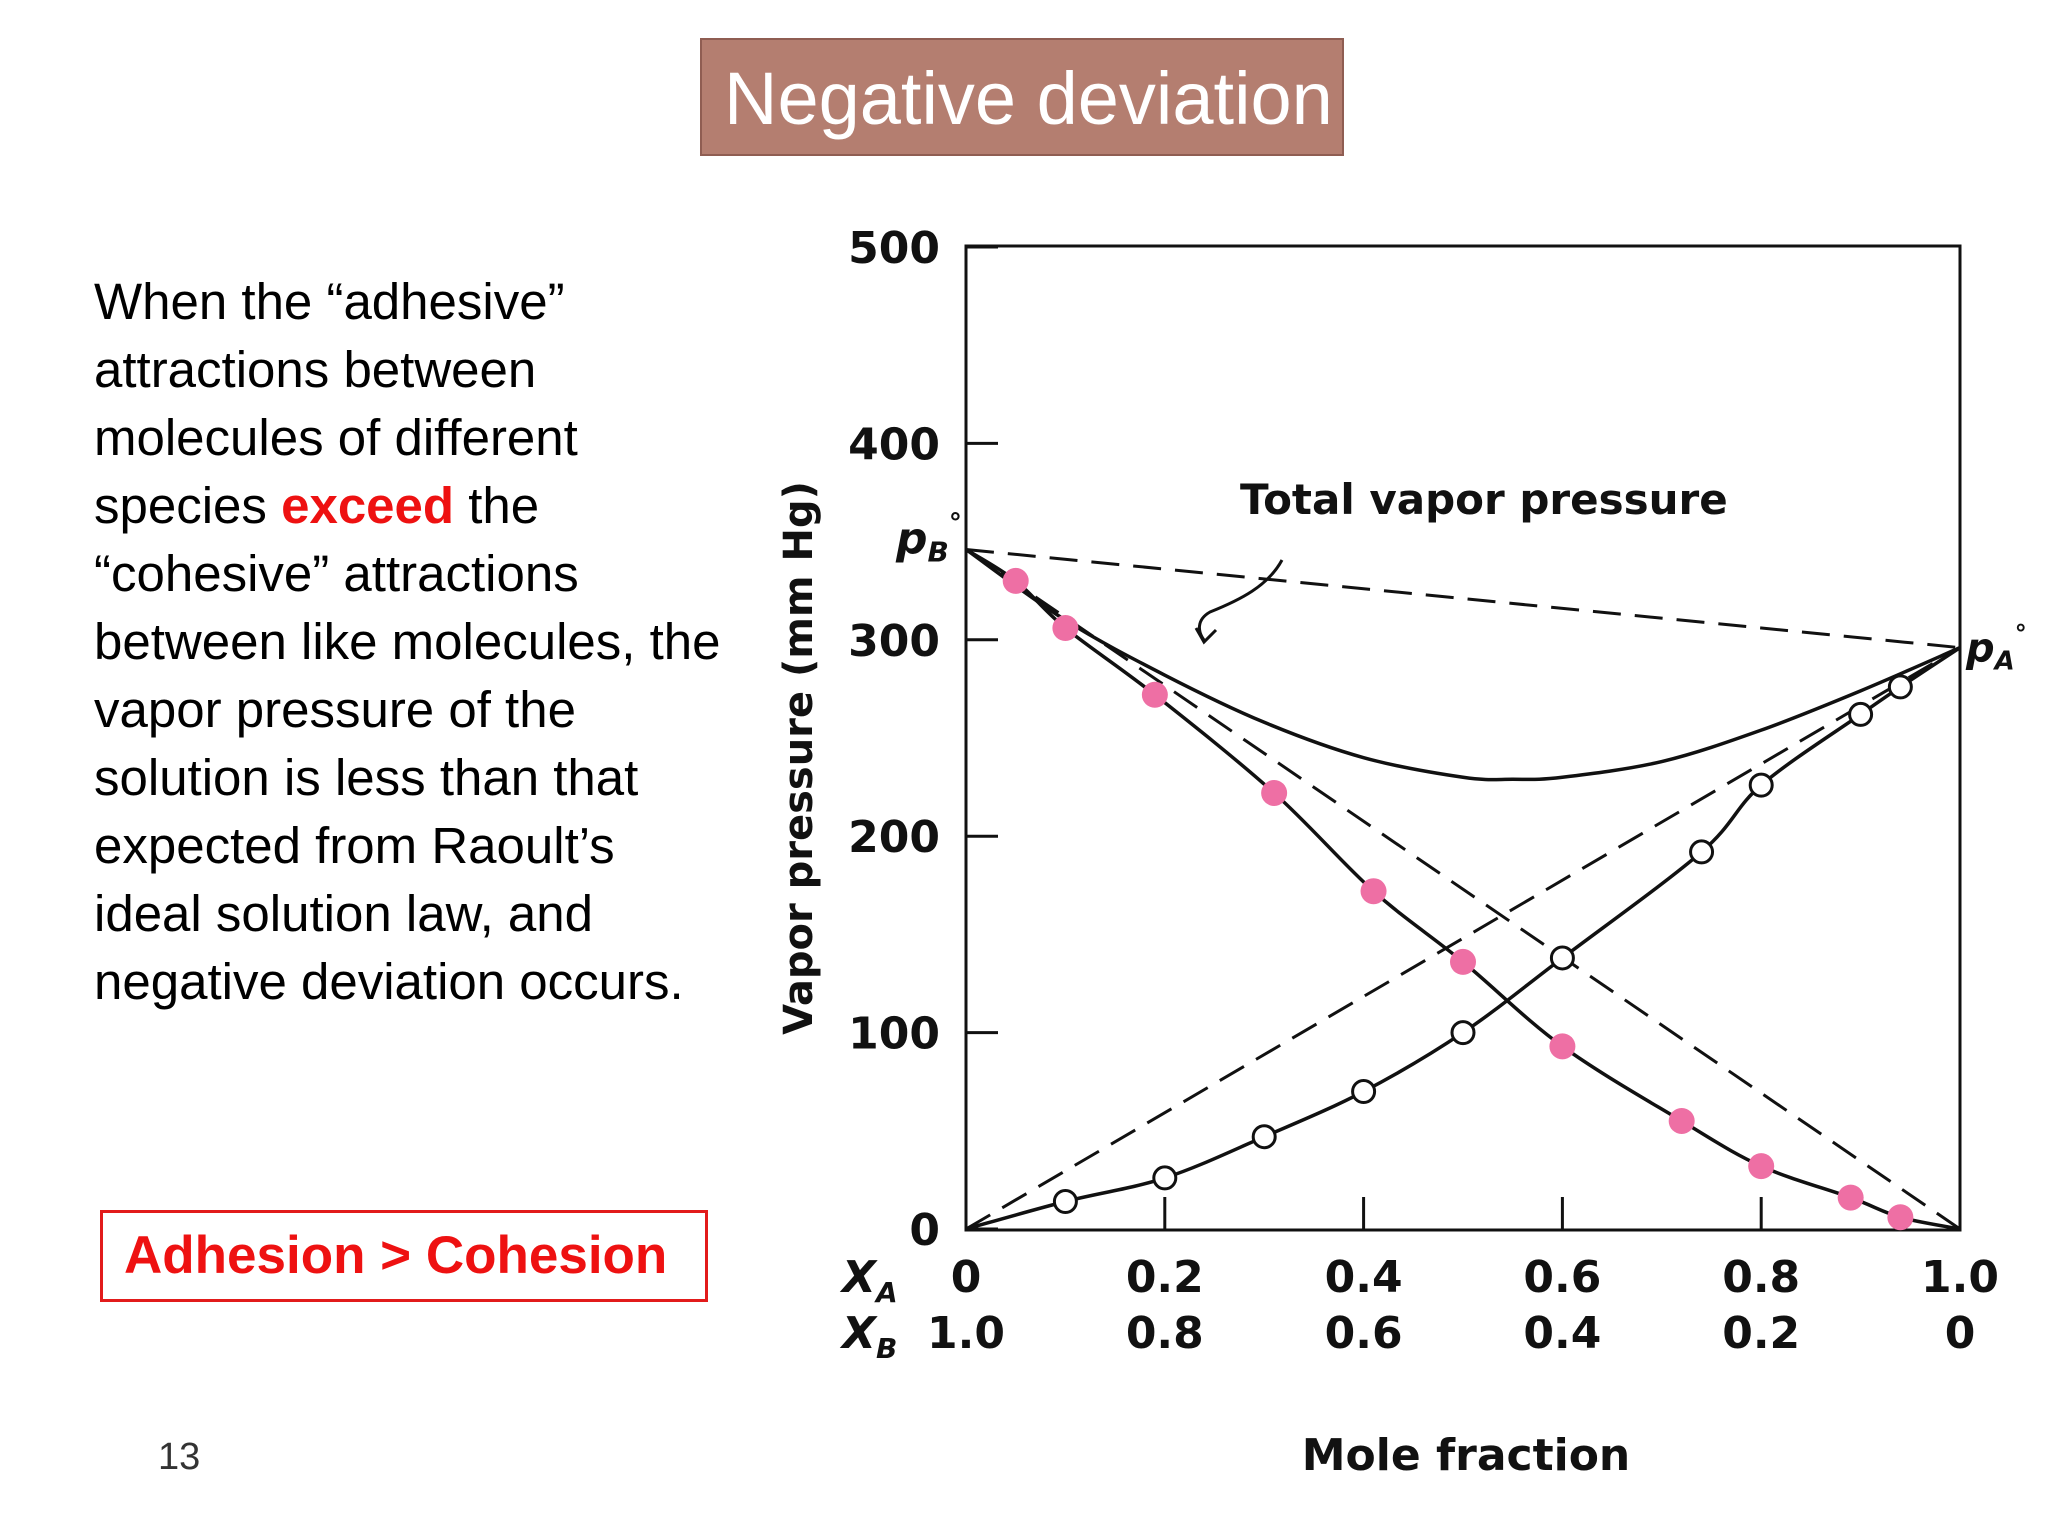  I want to click on y-tick-label: 500, so click(894, 248).